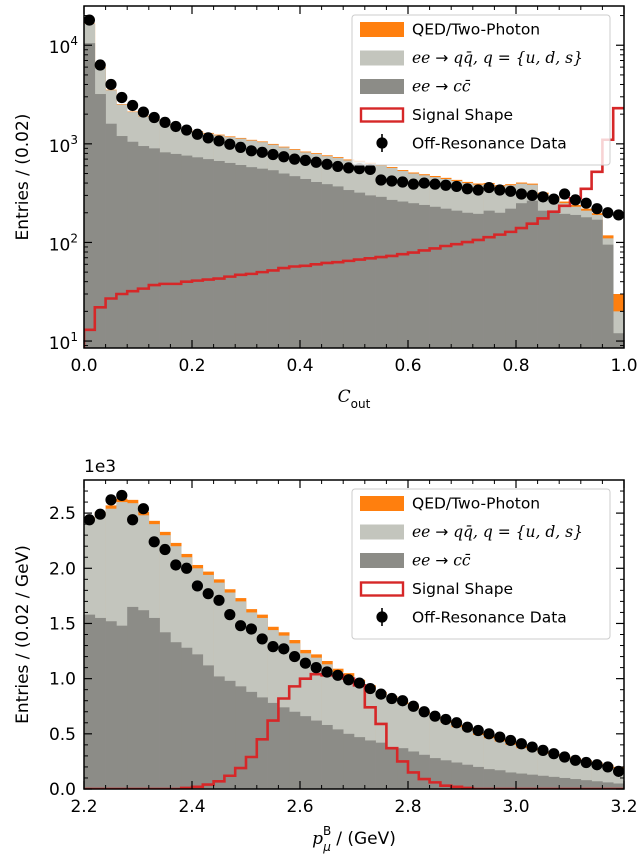 Image resolution: width=641 pixels, height=858 pixels. What do you see at coordinates (471, 617) in the screenshot?
I see `legend-item: Off-Resonance Data` at bounding box center [471, 617].